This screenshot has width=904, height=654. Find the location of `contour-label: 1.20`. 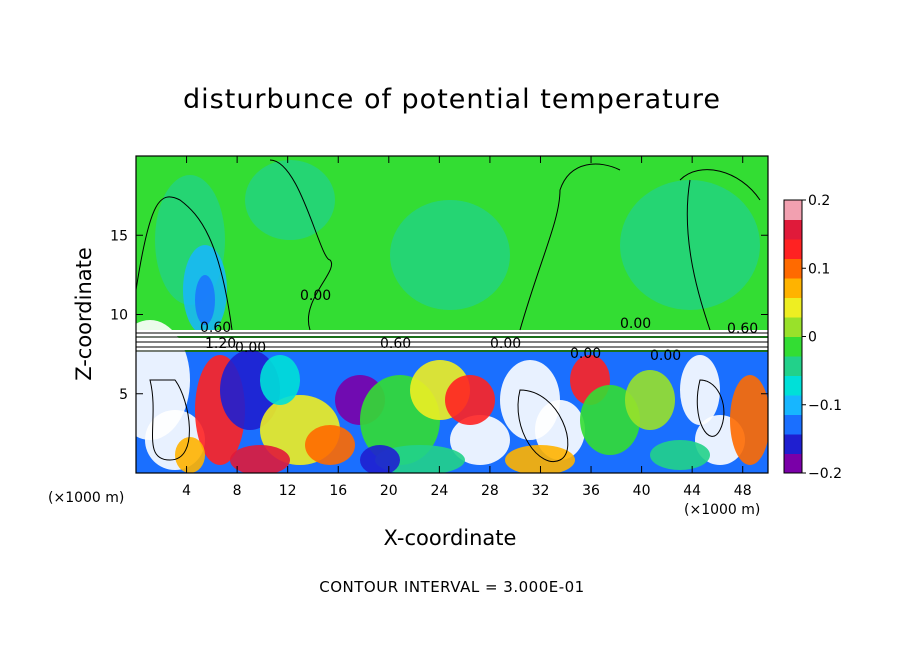

contour-label: 1.20 is located at coordinates (220, 344).